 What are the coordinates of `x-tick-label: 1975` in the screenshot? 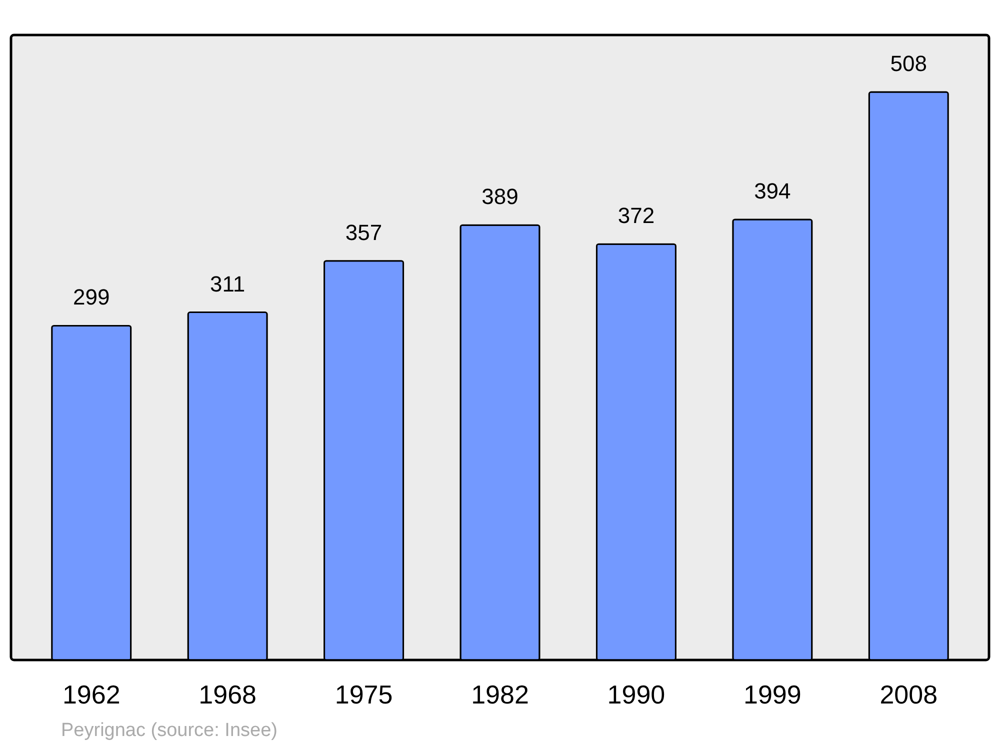 It's located at (363, 695).